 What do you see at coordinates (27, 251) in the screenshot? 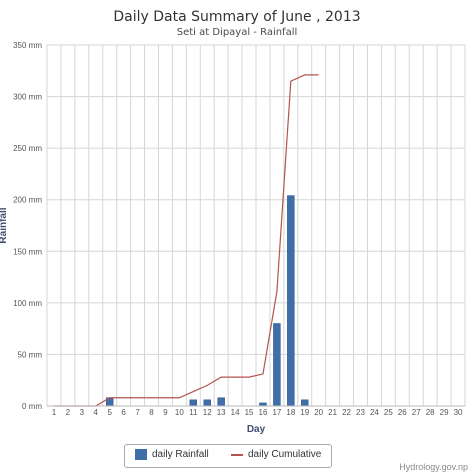
I see `y-tick-label: 150 mm` at bounding box center [27, 251].